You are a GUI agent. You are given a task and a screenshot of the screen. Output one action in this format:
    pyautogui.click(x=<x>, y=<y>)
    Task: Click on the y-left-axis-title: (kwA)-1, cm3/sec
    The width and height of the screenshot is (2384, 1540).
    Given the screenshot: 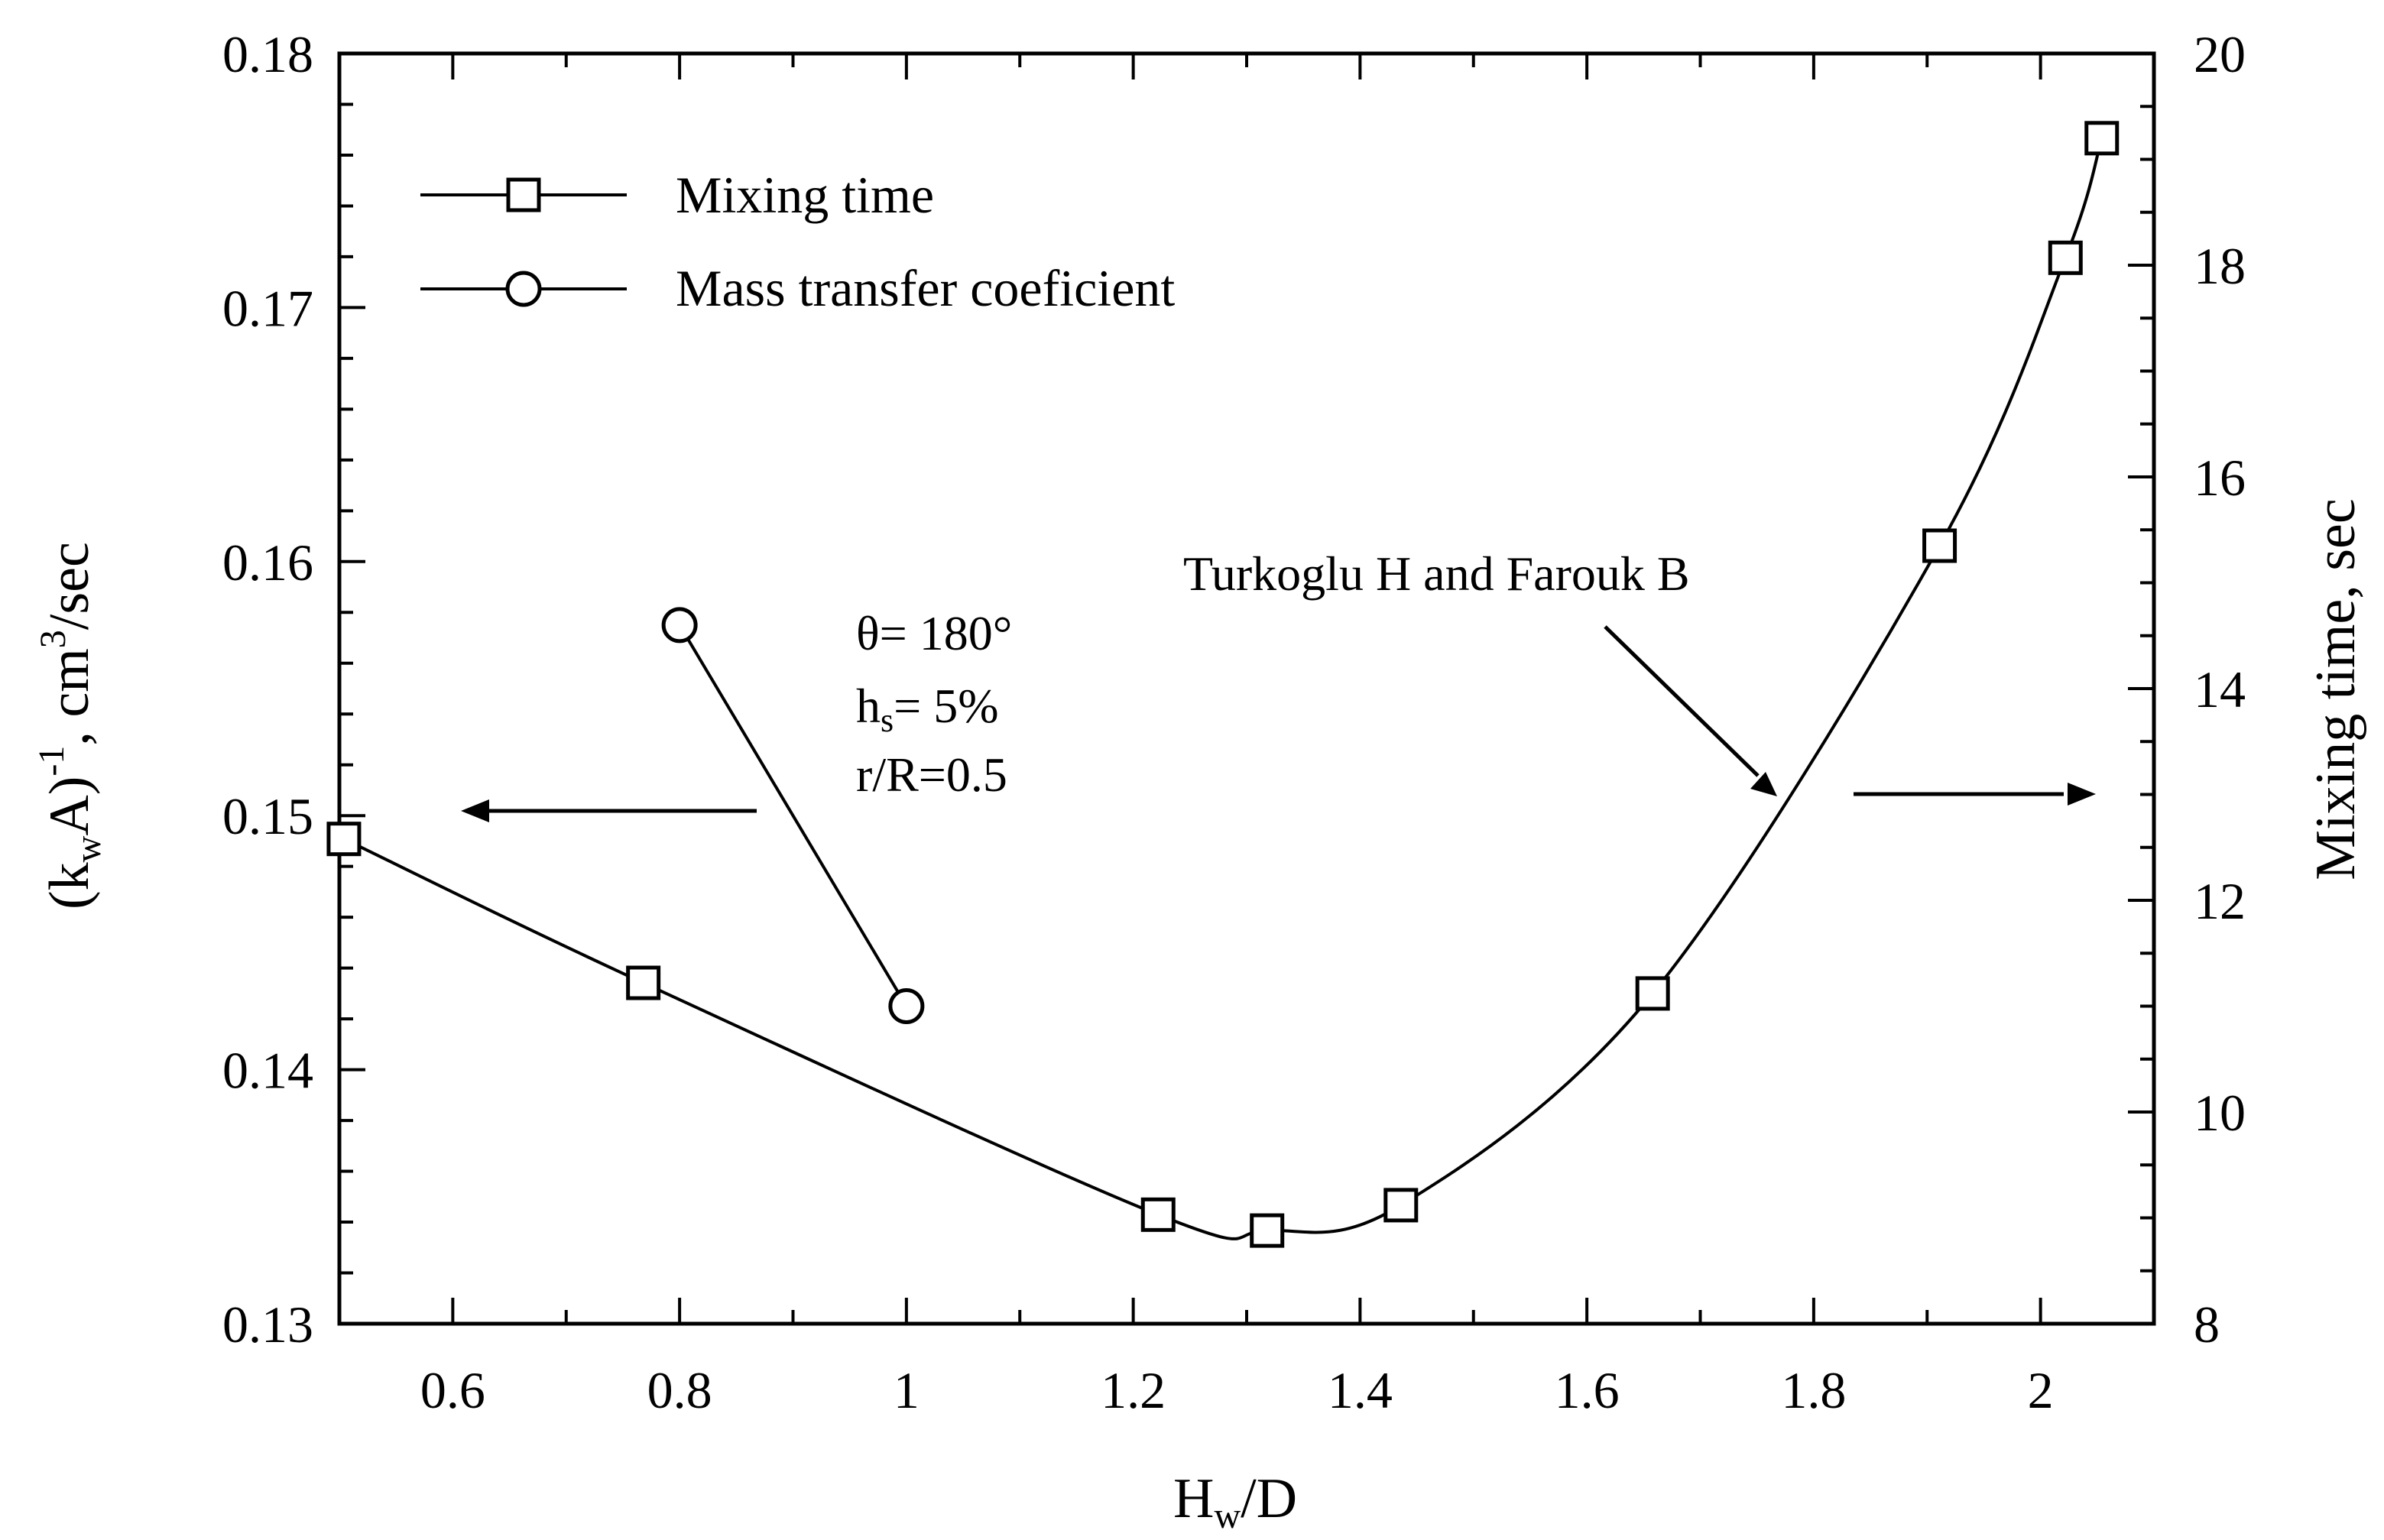 What is the action you would take?
    pyautogui.click(x=70, y=725)
    